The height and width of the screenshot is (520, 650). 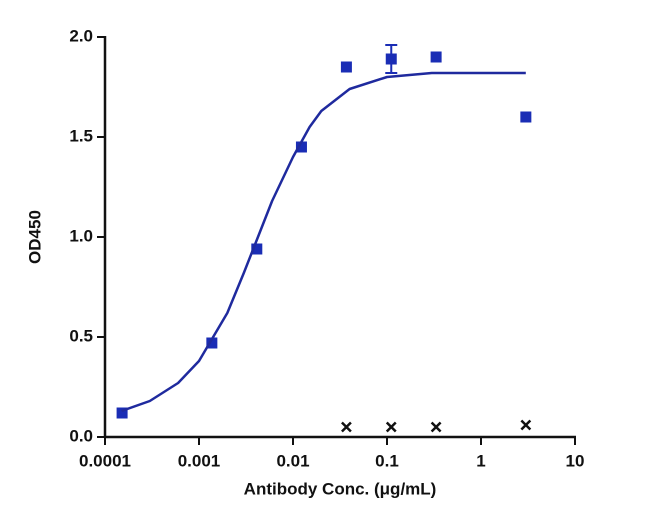 What do you see at coordinates (575, 460) in the screenshot?
I see `x-tick-label: 10` at bounding box center [575, 460].